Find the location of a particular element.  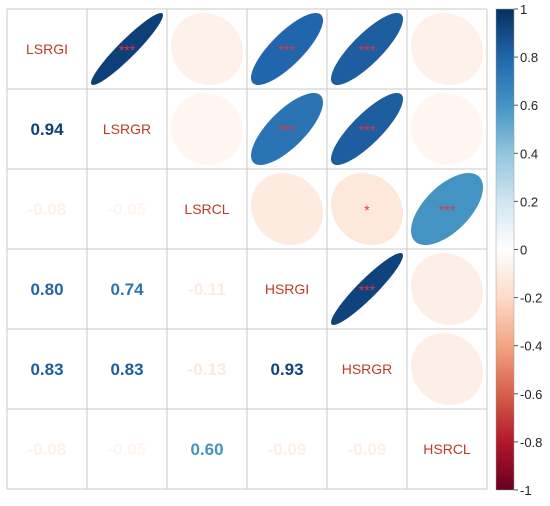

colorbar-tick-label: -0.4 is located at coordinates (531, 346).